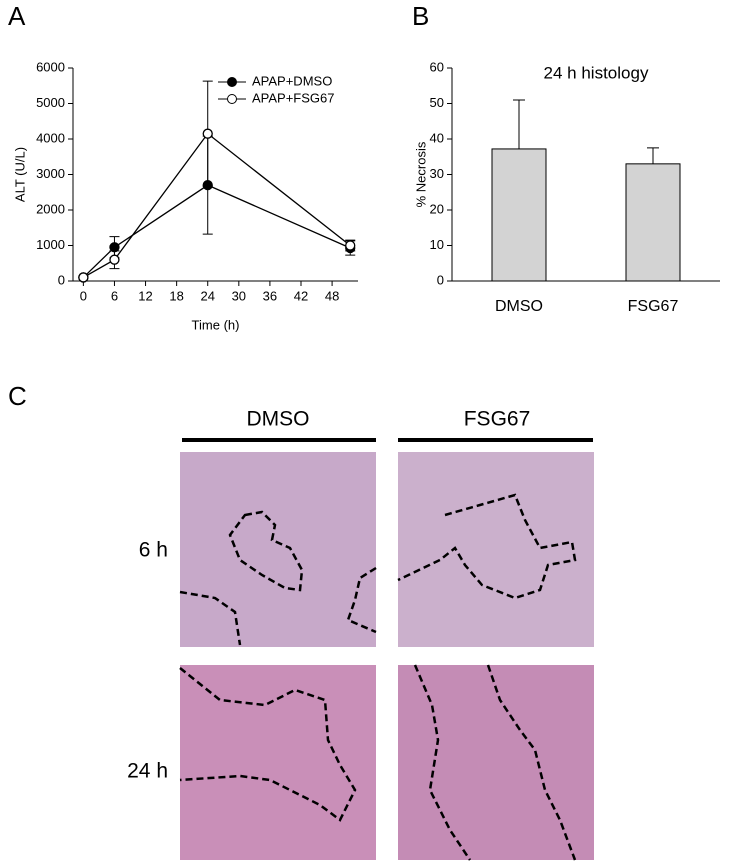 Image resolution: width=749 pixels, height=867 pixels. What do you see at coordinates (278, 419) in the screenshot?
I see `column-label: DMSO` at bounding box center [278, 419].